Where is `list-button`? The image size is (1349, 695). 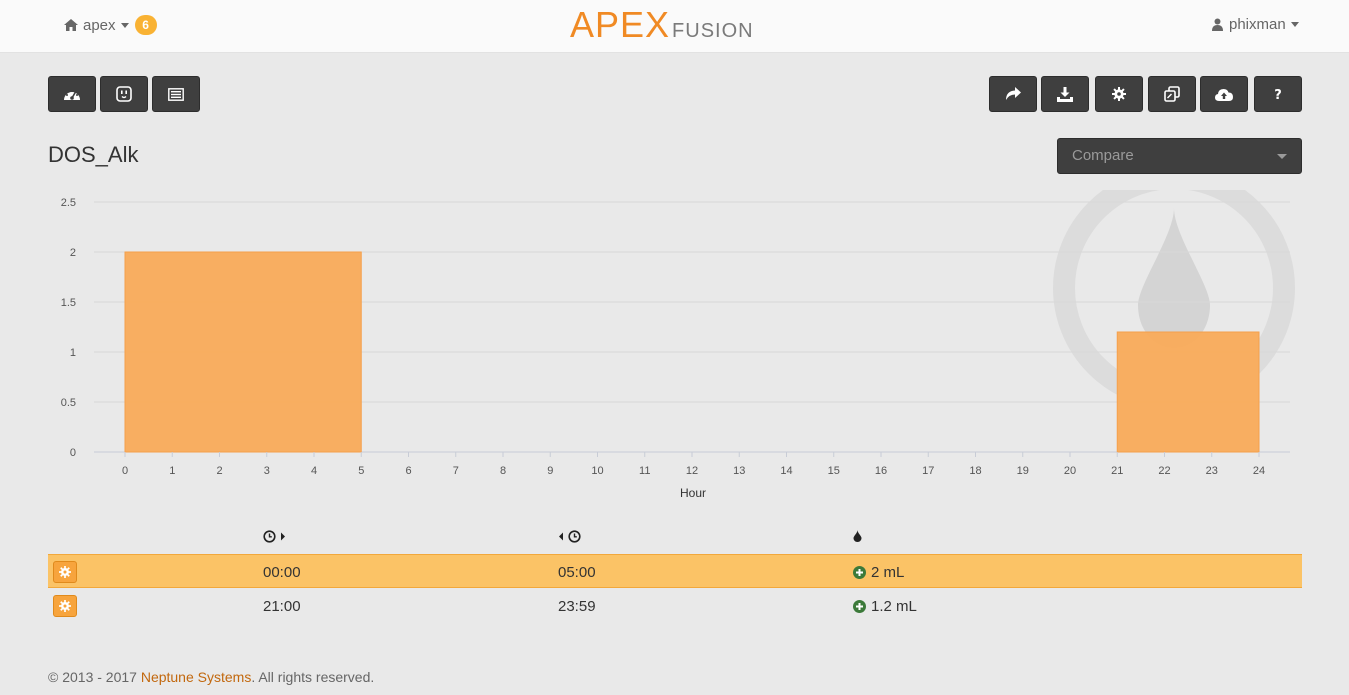
list-button is located at coordinates (176, 94).